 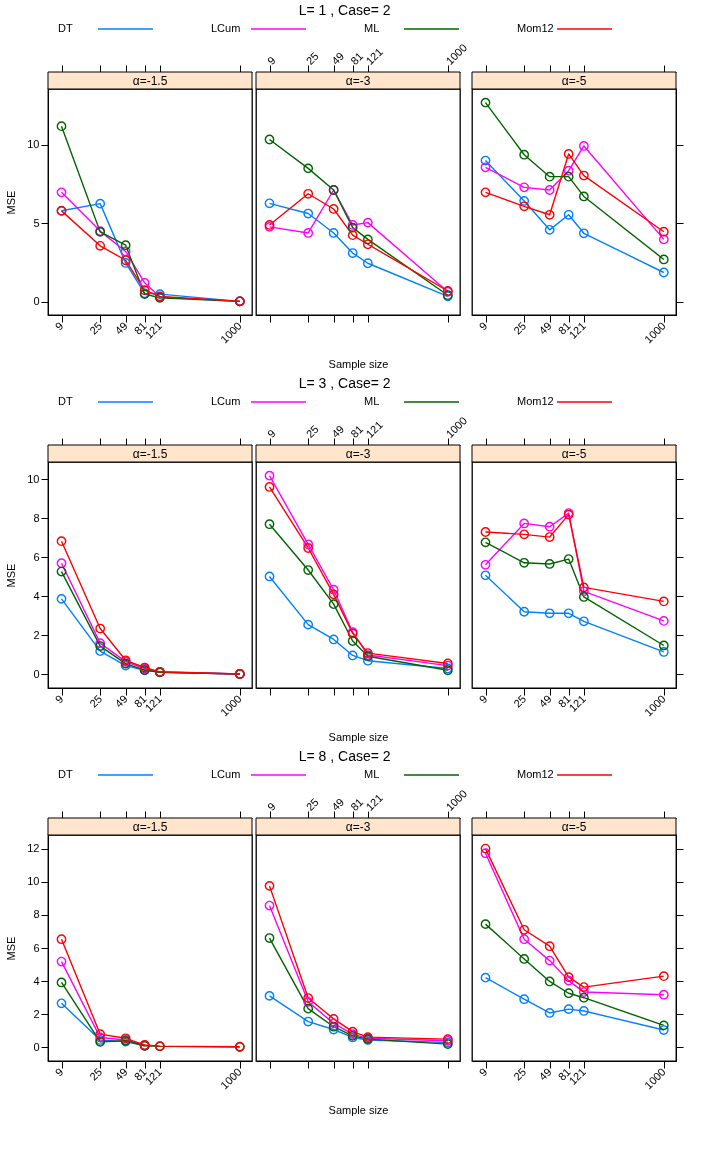 I want to click on text: L= 1 , Case= 2, so click(x=344, y=10).